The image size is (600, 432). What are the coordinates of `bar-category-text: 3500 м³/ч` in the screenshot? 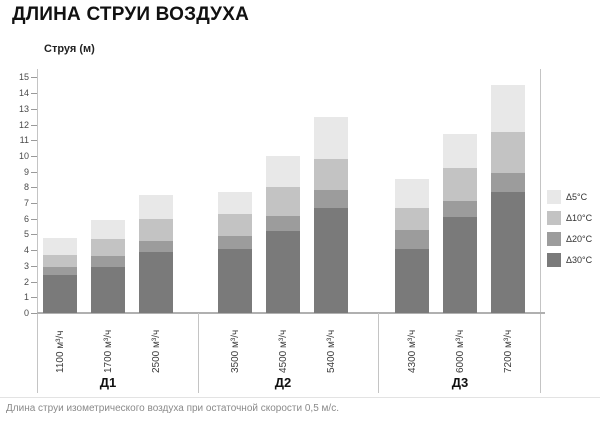 It's located at (235, 351).